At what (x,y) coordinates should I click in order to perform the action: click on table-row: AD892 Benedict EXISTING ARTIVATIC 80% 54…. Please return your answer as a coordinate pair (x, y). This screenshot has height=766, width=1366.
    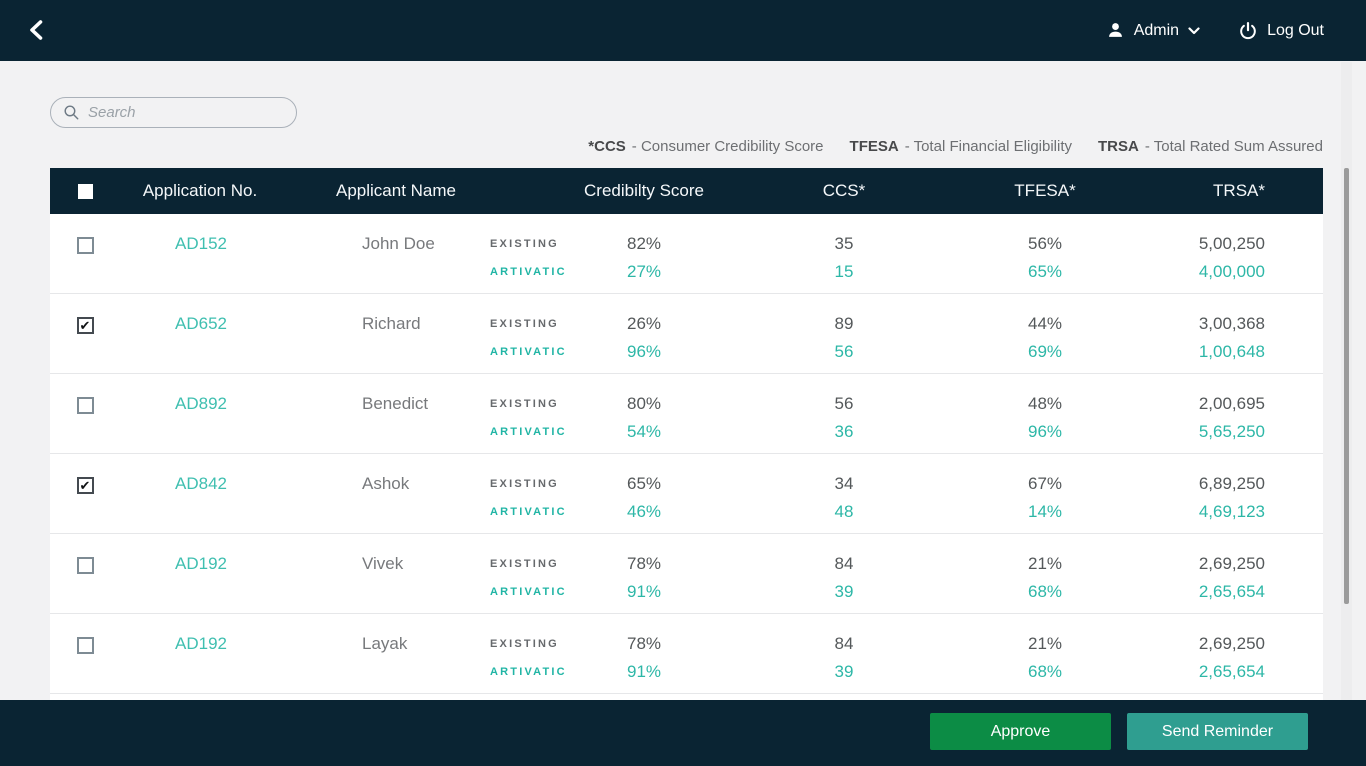
    Looking at the image, I should click on (686, 414).